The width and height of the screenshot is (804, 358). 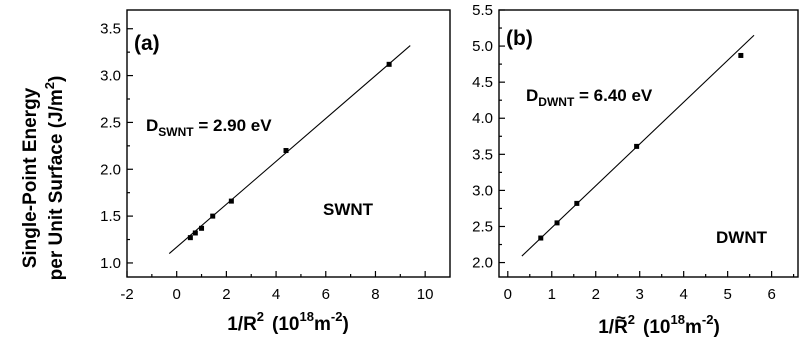 I want to click on ylabel-main: per Unit Surface (J/m, so click(x=56, y=184).